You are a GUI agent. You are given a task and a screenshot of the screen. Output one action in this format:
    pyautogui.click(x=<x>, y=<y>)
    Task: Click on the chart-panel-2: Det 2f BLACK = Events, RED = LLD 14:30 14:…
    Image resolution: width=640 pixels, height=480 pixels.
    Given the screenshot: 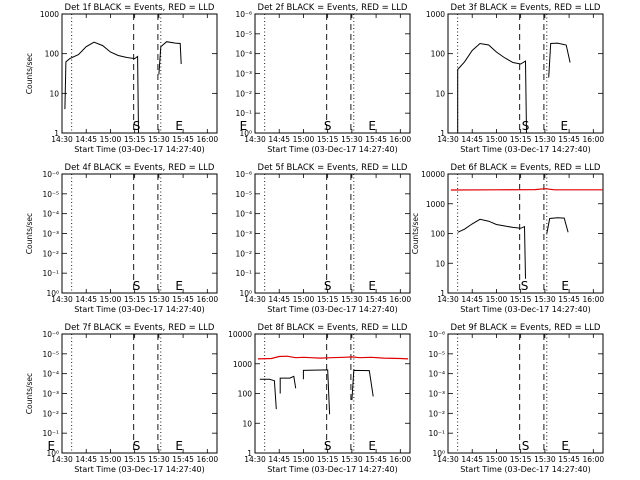 What is the action you would take?
    pyautogui.click(x=323, y=78)
    